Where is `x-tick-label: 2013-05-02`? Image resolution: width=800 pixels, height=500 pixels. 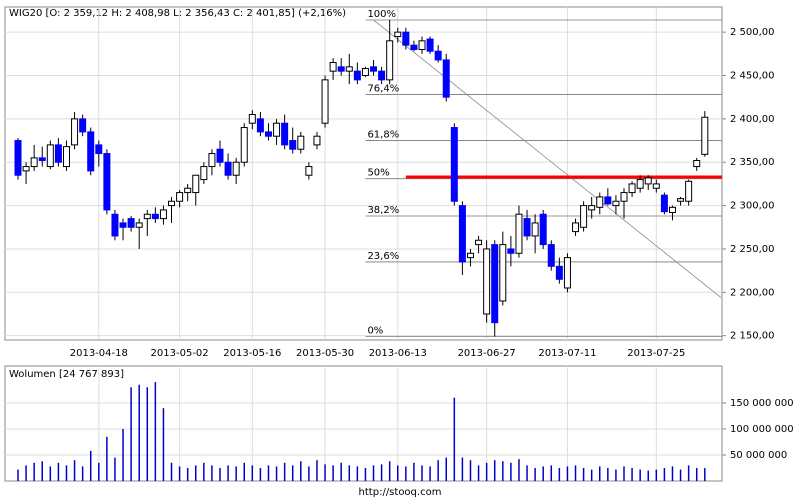
x-tick-label: 2013-05-02 is located at coordinates (180, 353).